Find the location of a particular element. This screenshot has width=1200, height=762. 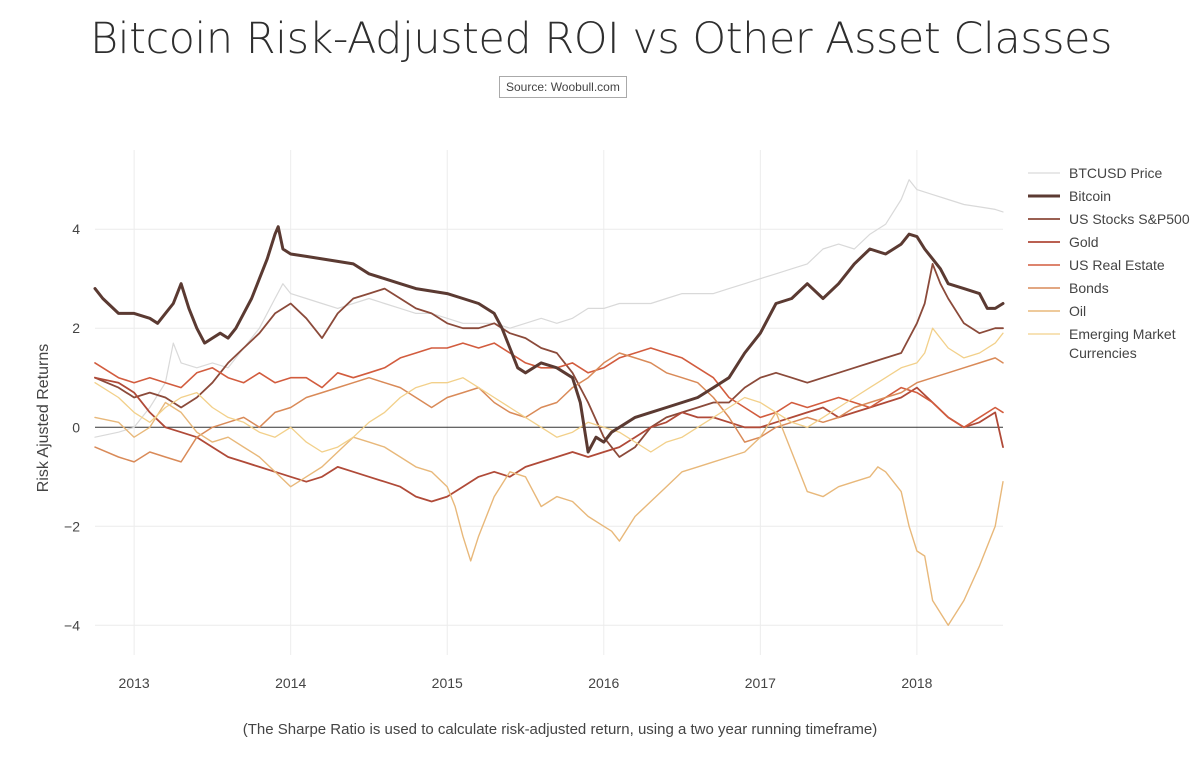

x-tick-label: 2015 is located at coordinates (447, 683).